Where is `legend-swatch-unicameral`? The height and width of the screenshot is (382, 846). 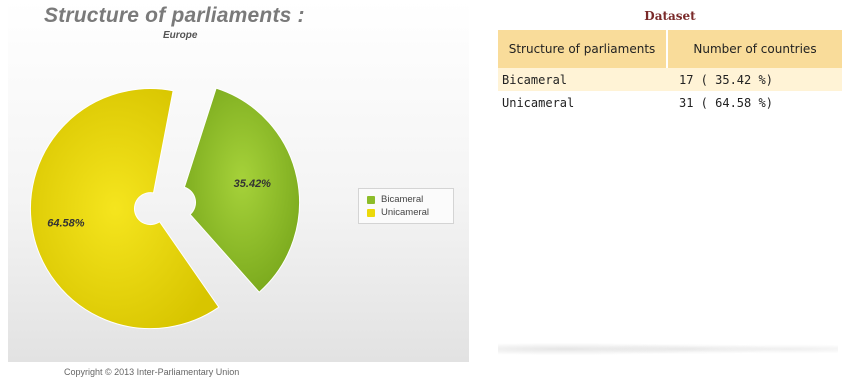
legend-swatch-unicameral is located at coordinates (371, 212).